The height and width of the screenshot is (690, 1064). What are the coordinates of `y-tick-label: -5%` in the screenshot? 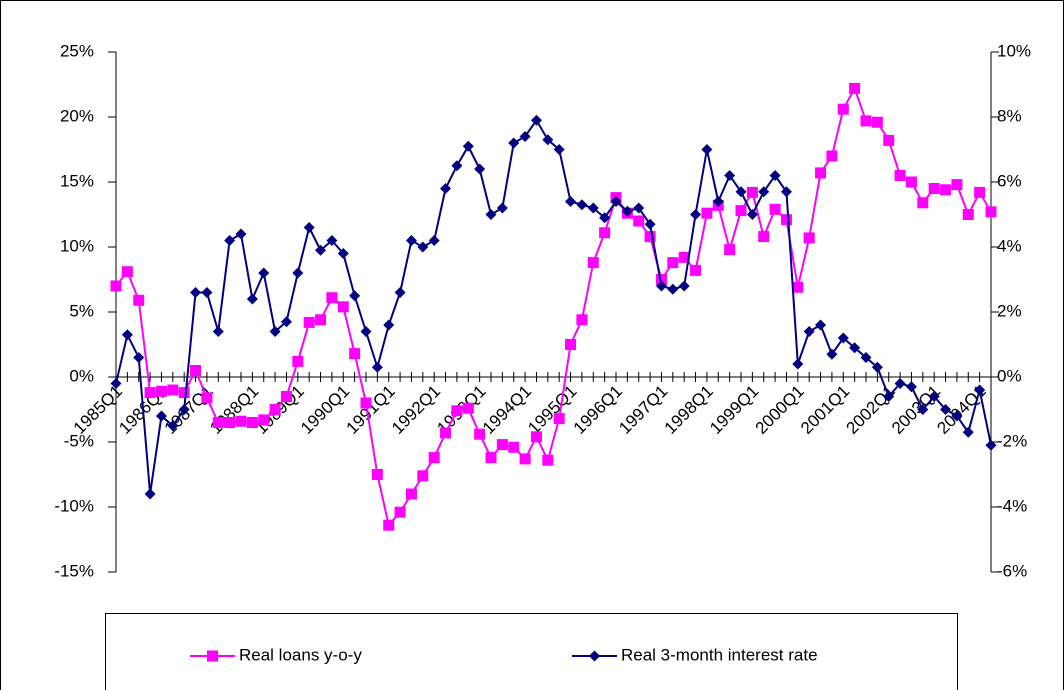 It's located at (79, 440).